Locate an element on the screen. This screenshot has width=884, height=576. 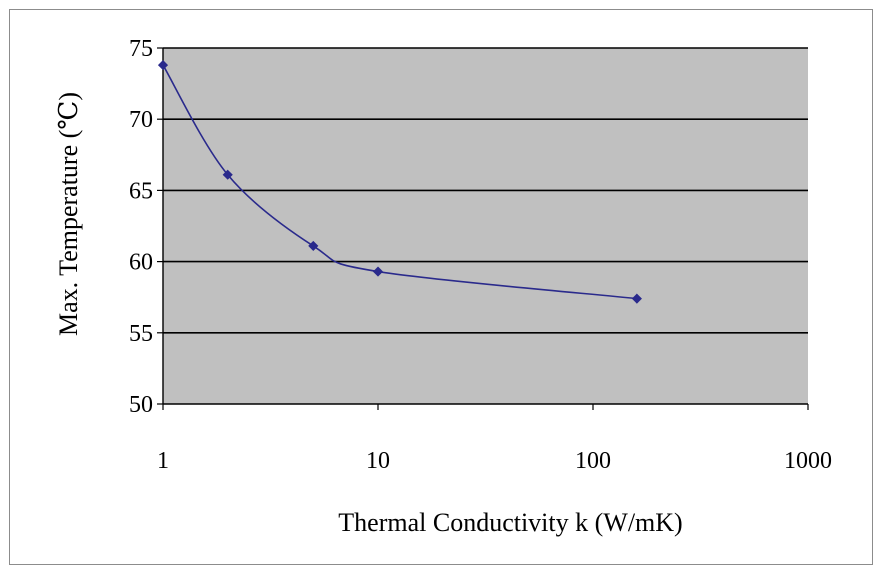
x-axis-title: Thermal Conductivity k (W/mK) is located at coordinates (510, 522).